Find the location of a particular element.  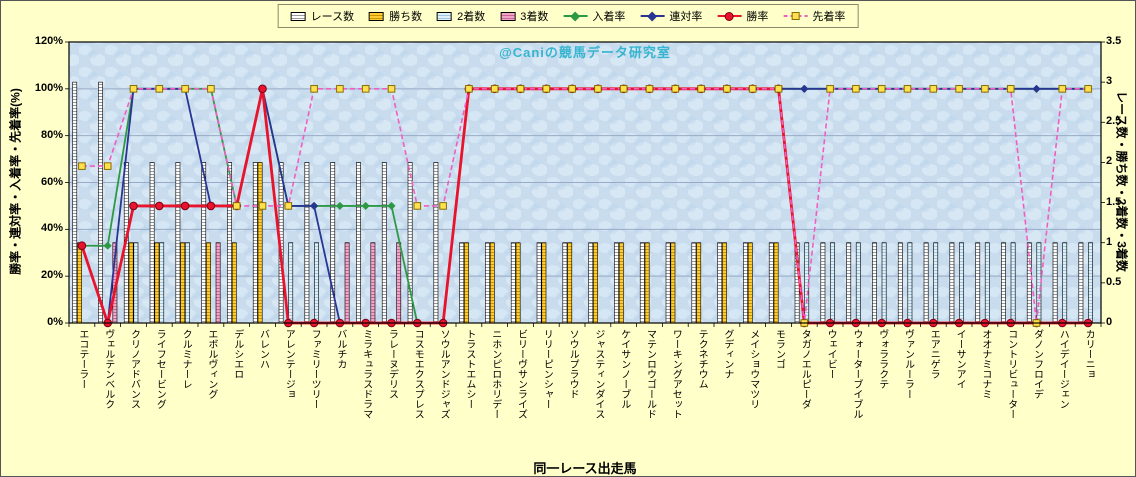

category-label: ヴェルテンベルク is located at coordinates (108, 369).